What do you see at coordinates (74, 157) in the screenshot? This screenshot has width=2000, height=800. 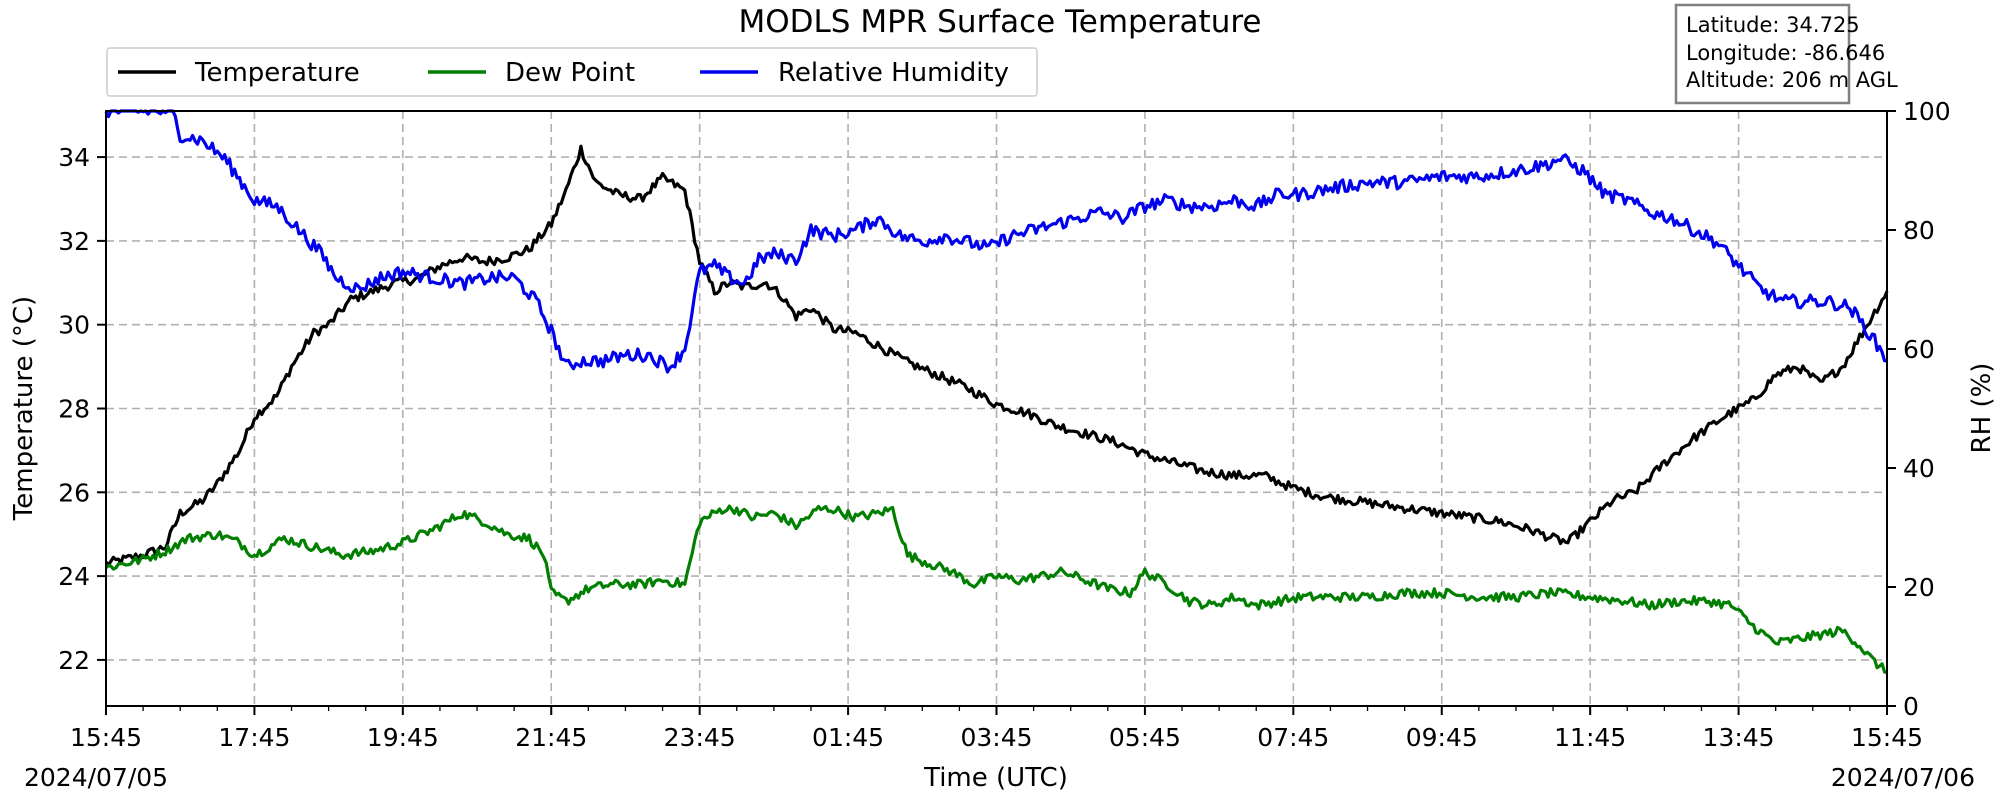 I see `y-tick-label: 34` at bounding box center [74, 157].